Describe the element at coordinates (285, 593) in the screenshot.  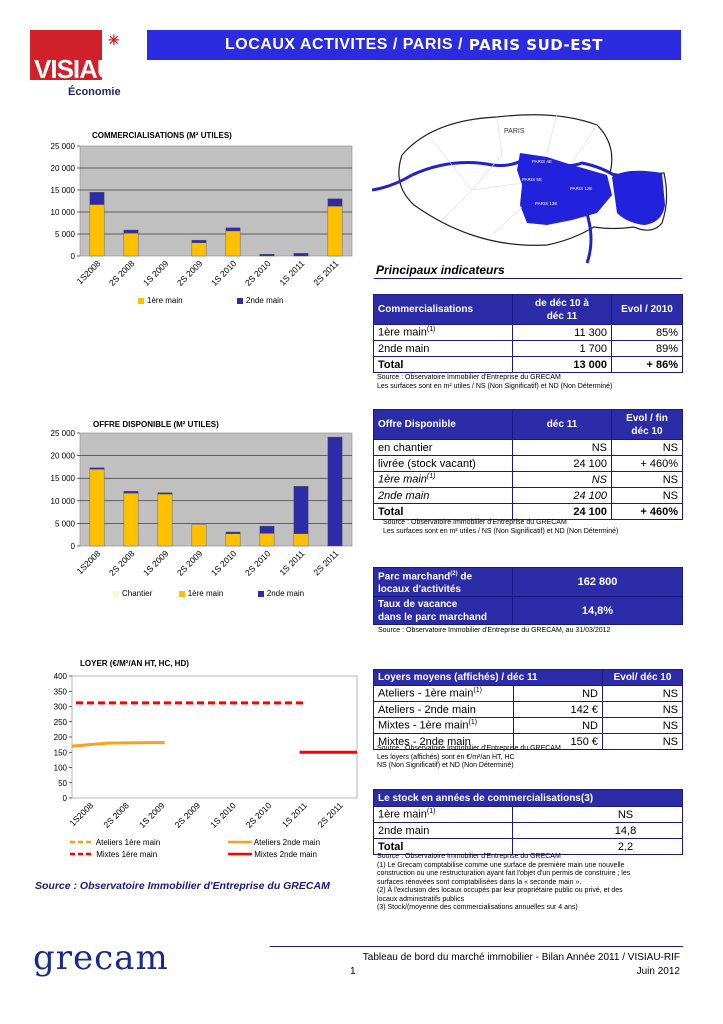
I see `legend-label-2nde: 2nde main` at that location.